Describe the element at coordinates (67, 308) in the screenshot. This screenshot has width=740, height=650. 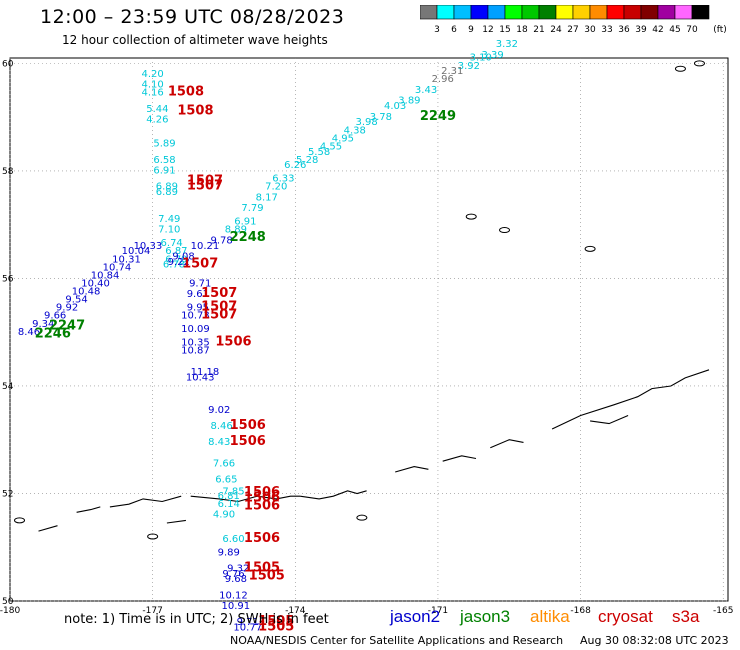
I see `wave-height-label: 9.92` at that location.